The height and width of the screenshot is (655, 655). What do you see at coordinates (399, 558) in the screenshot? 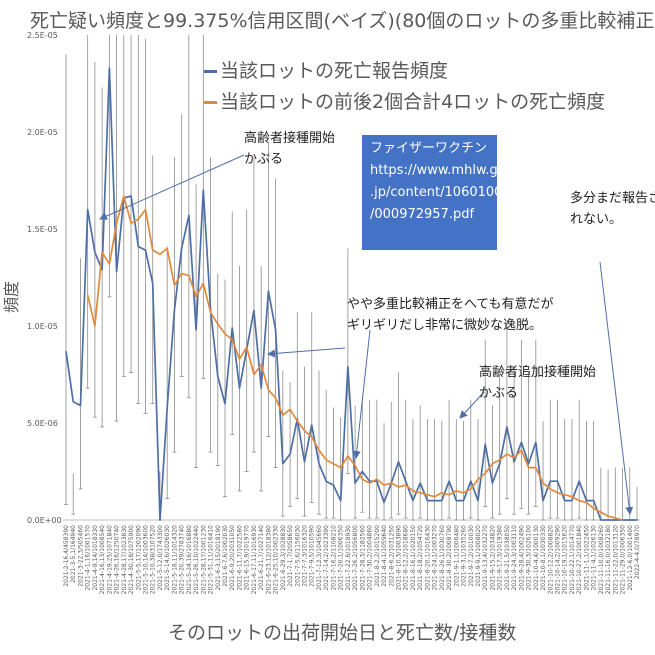
I see `x-tick-label: 2021-8-10,3/1003890` at bounding box center [399, 558].